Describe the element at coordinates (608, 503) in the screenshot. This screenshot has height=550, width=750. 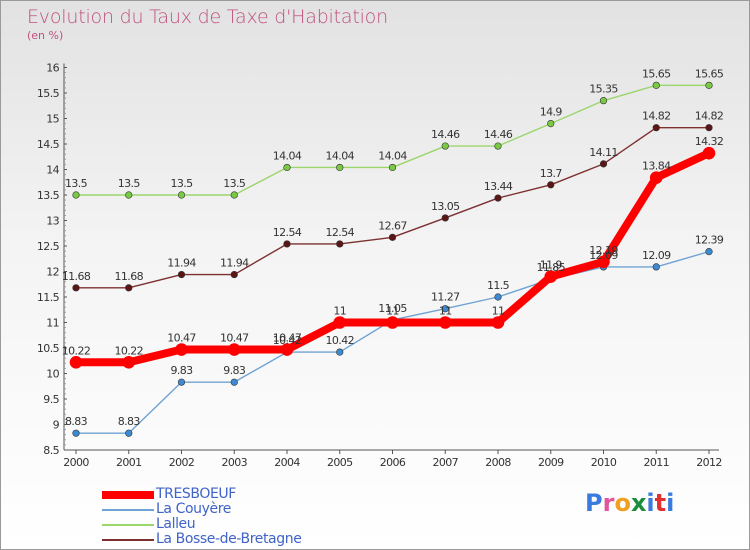
I see `logo-letter: r` at that location.